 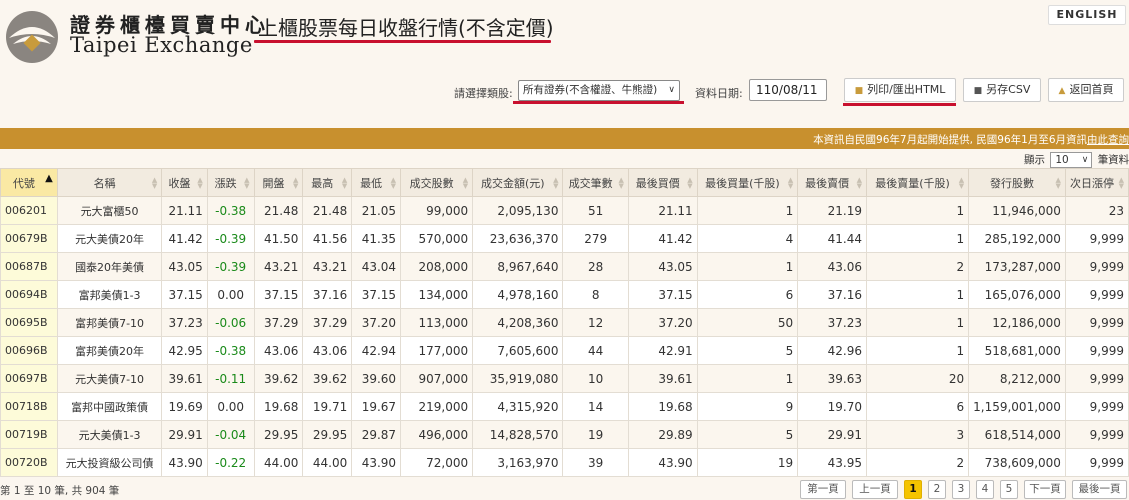 What do you see at coordinates (230, 378) in the screenshot?
I see `change-cell: -0.11` at bounding box center [230, 378].